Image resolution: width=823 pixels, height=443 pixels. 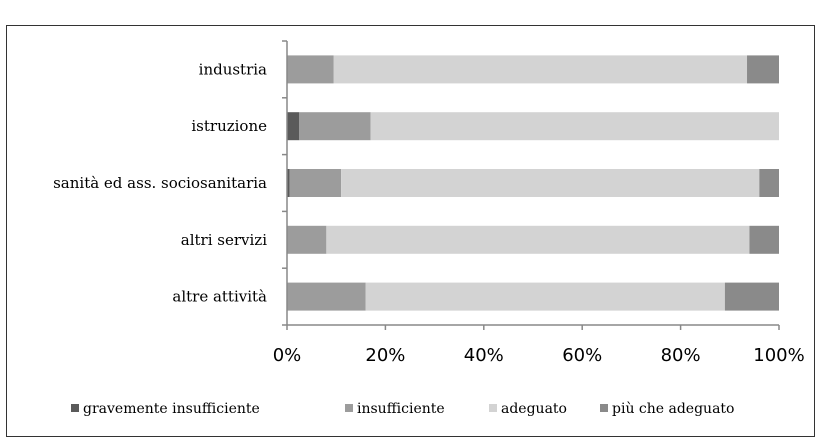 I want to click on bar-istruzione-insufficiente, so click(x=335, y=126).